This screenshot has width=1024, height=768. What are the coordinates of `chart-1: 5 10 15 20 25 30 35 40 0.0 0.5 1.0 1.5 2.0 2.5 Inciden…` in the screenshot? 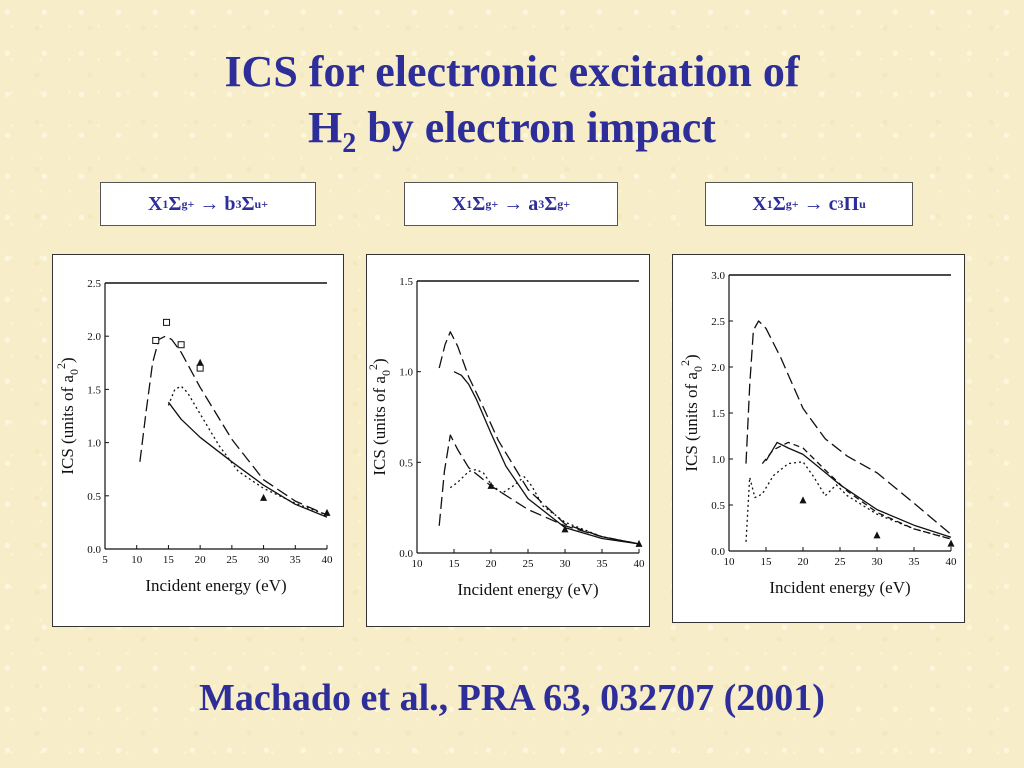 It's located at (193, 436).